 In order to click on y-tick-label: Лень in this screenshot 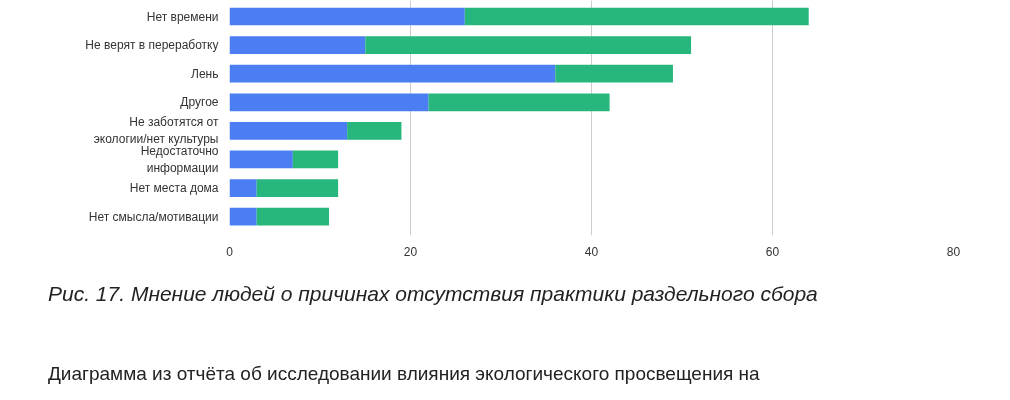, I will do `click(205, 73)`.